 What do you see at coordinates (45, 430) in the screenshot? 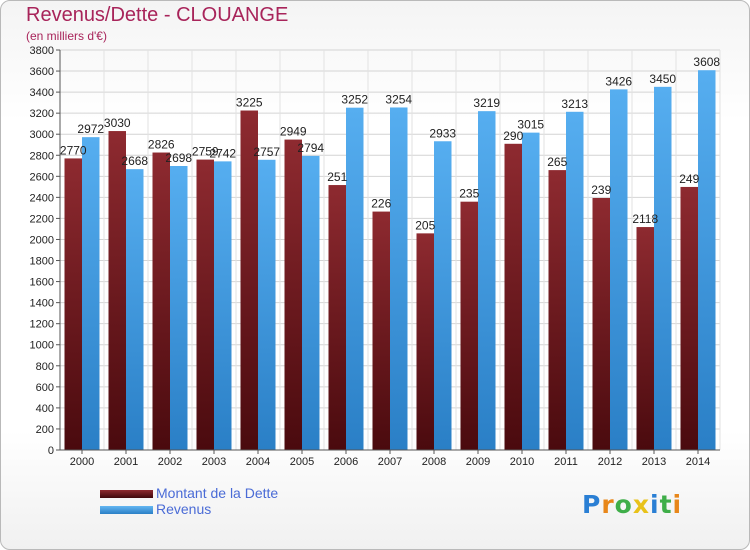
I see `y-tick-label: 200` at bounding box center [45, 430].